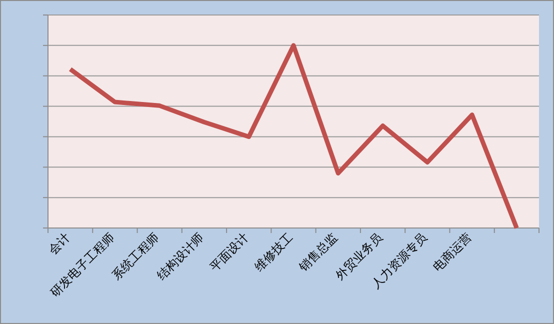 The image size is (554, 324). I want to click on x-tick-label: 维修技工, so click(274, 252).